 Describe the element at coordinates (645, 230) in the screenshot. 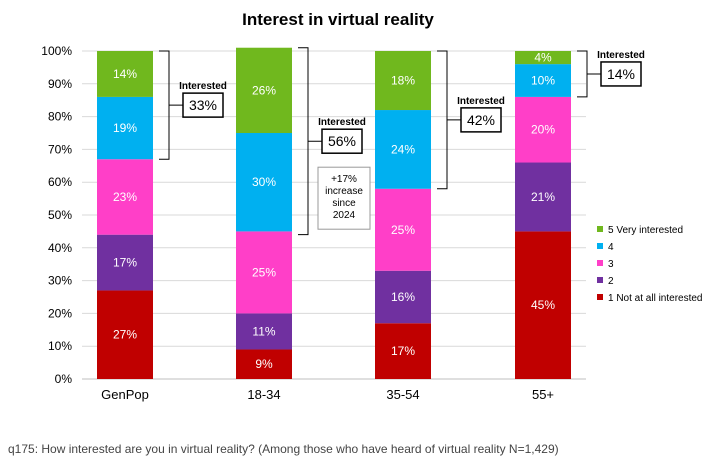

I see `legend-label: 5 Very interested` at that location.